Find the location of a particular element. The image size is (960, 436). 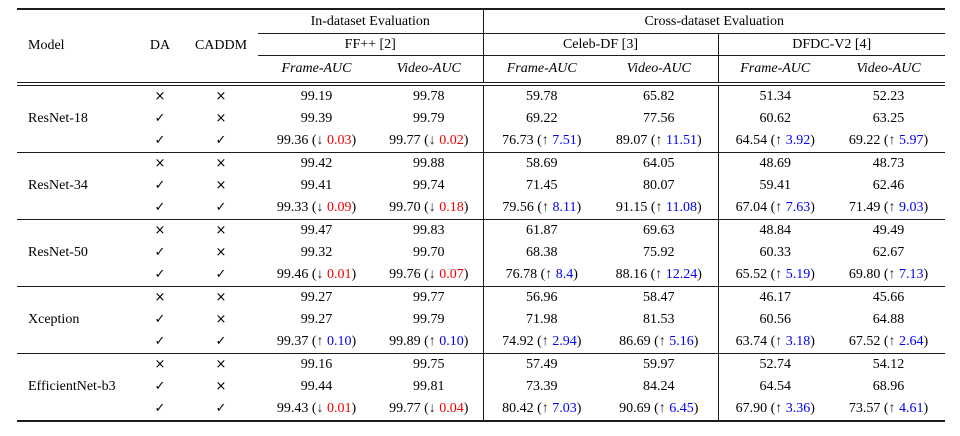

auc-value: 74.92 ( is located at coordinates (522, 341).